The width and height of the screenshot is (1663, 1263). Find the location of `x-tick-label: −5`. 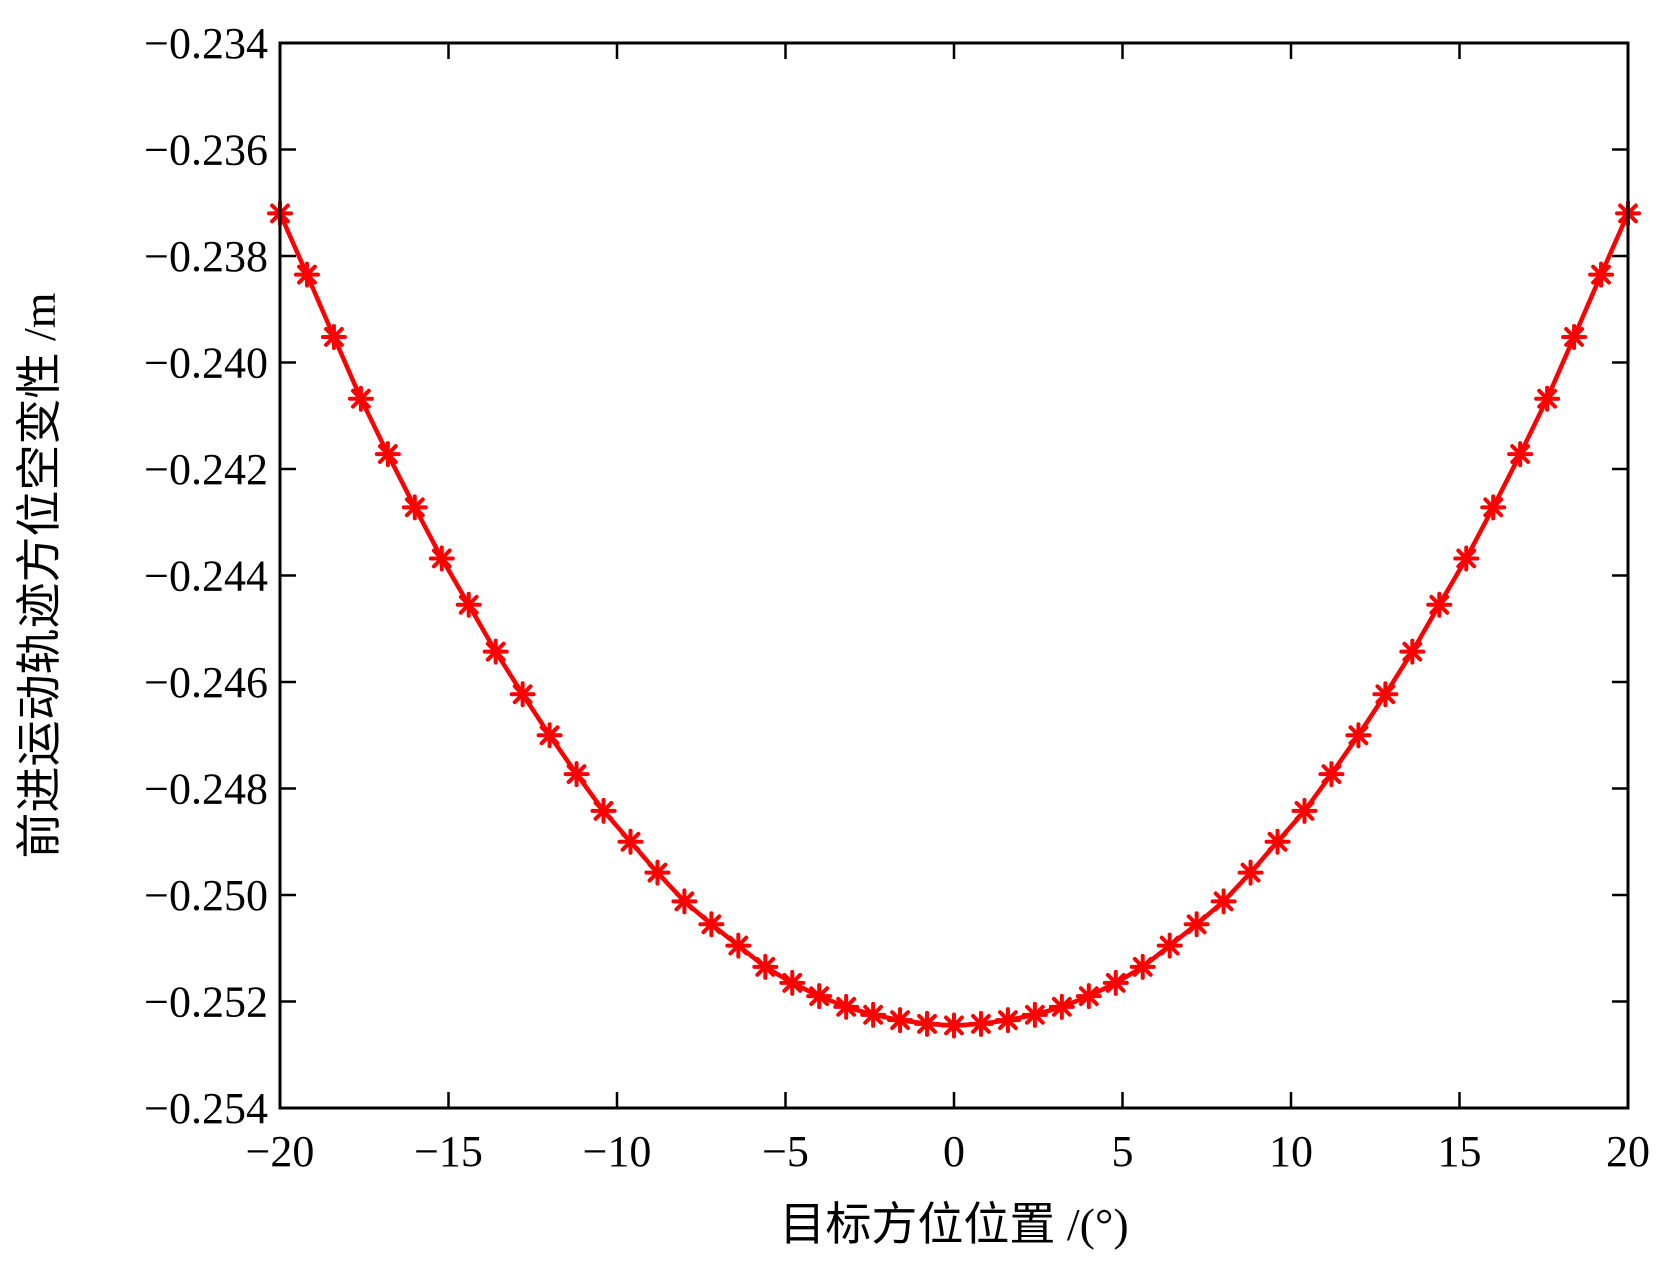

x-tick-label: −5 is located at coordinates (785, 1151).